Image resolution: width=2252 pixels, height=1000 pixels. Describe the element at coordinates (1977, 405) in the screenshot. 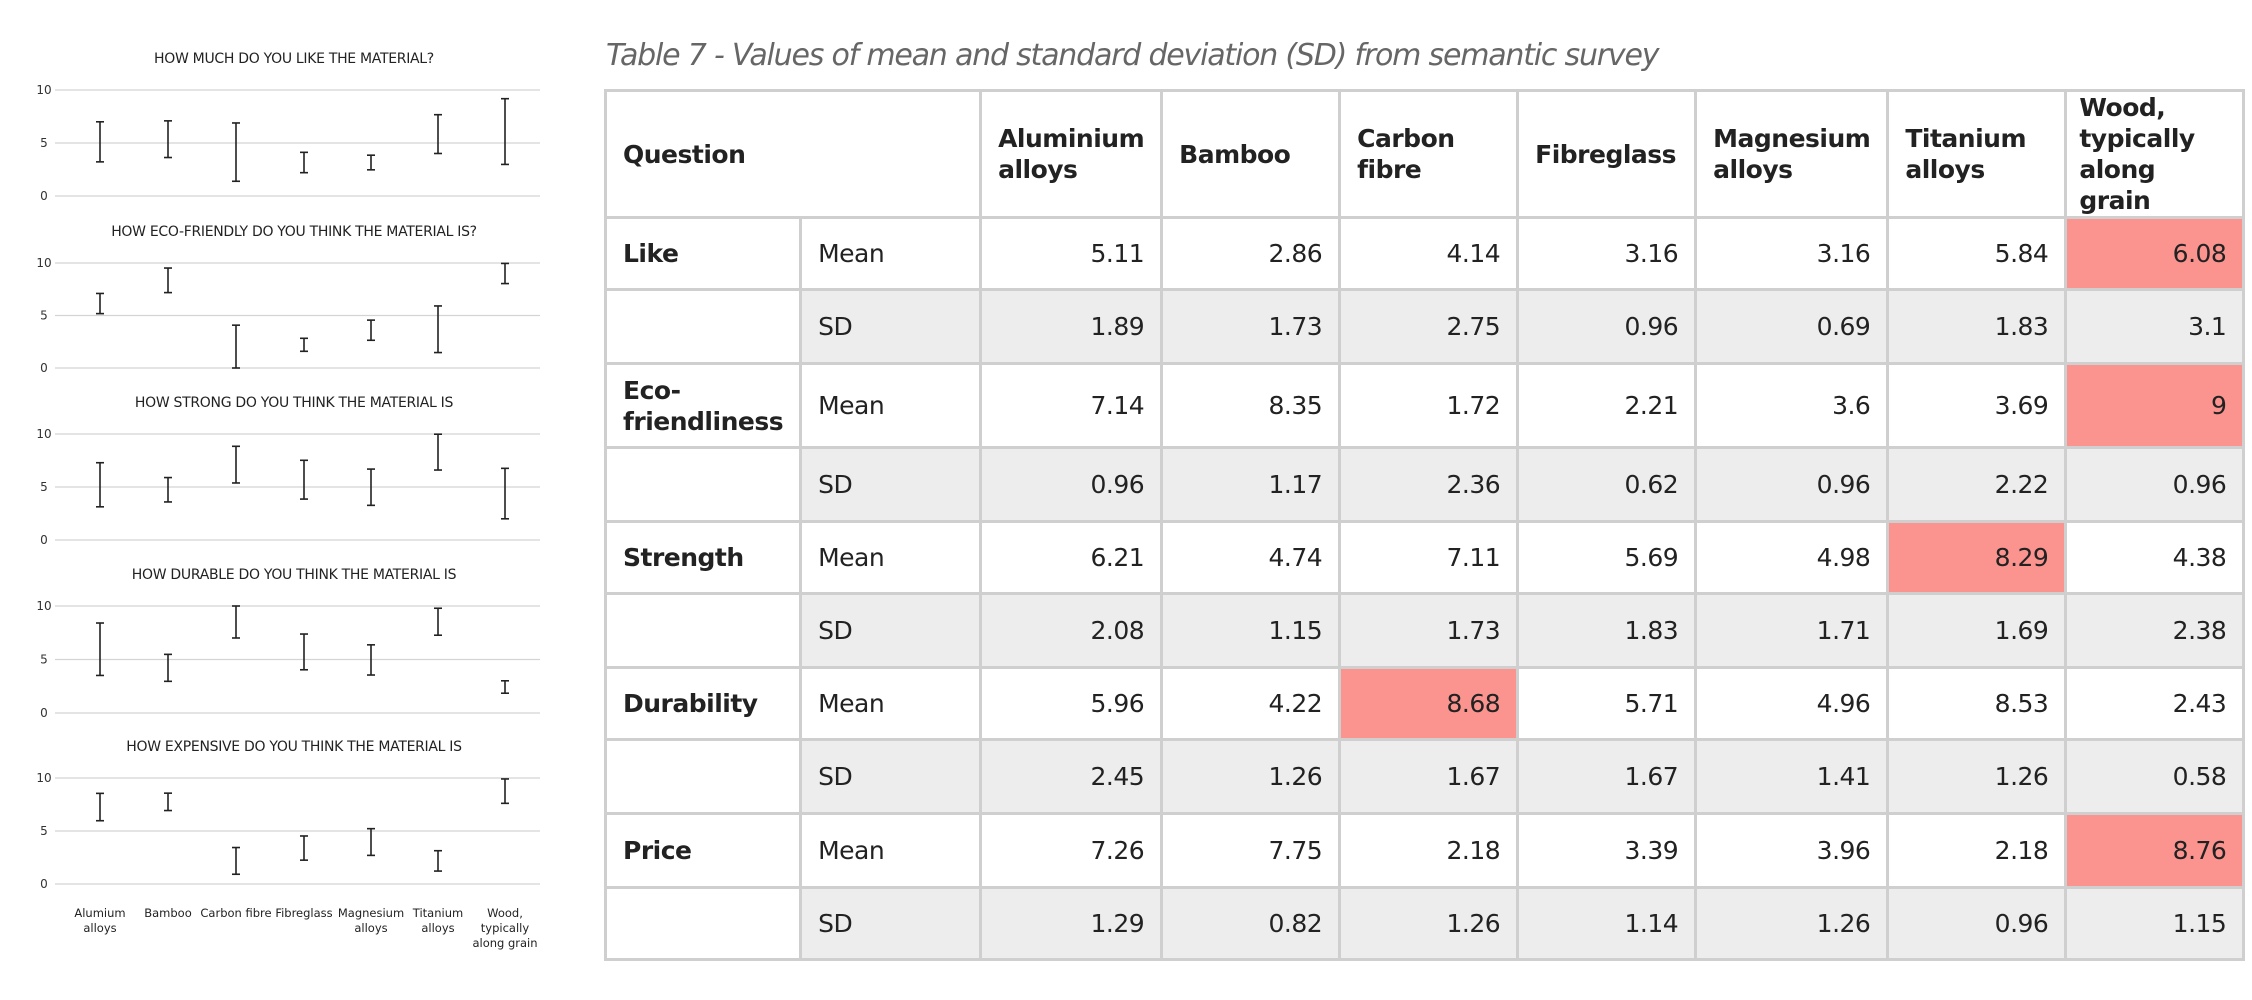

I see `mean-value: 3.69` at that location.